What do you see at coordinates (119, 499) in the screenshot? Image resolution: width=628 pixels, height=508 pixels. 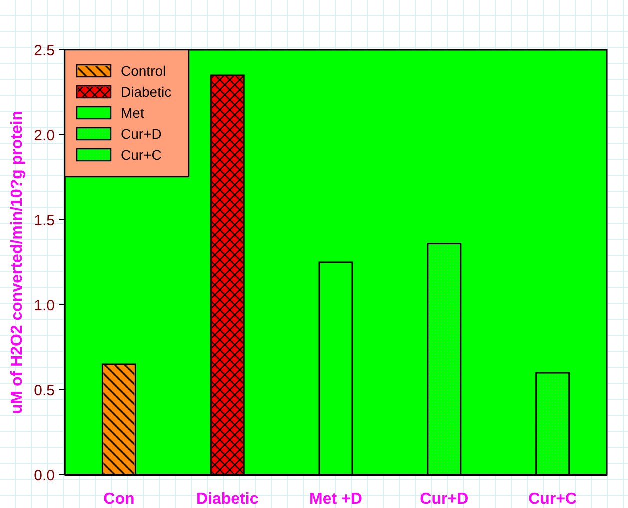 I see `x-tick-label: Con` at bounding box center [119, 499].